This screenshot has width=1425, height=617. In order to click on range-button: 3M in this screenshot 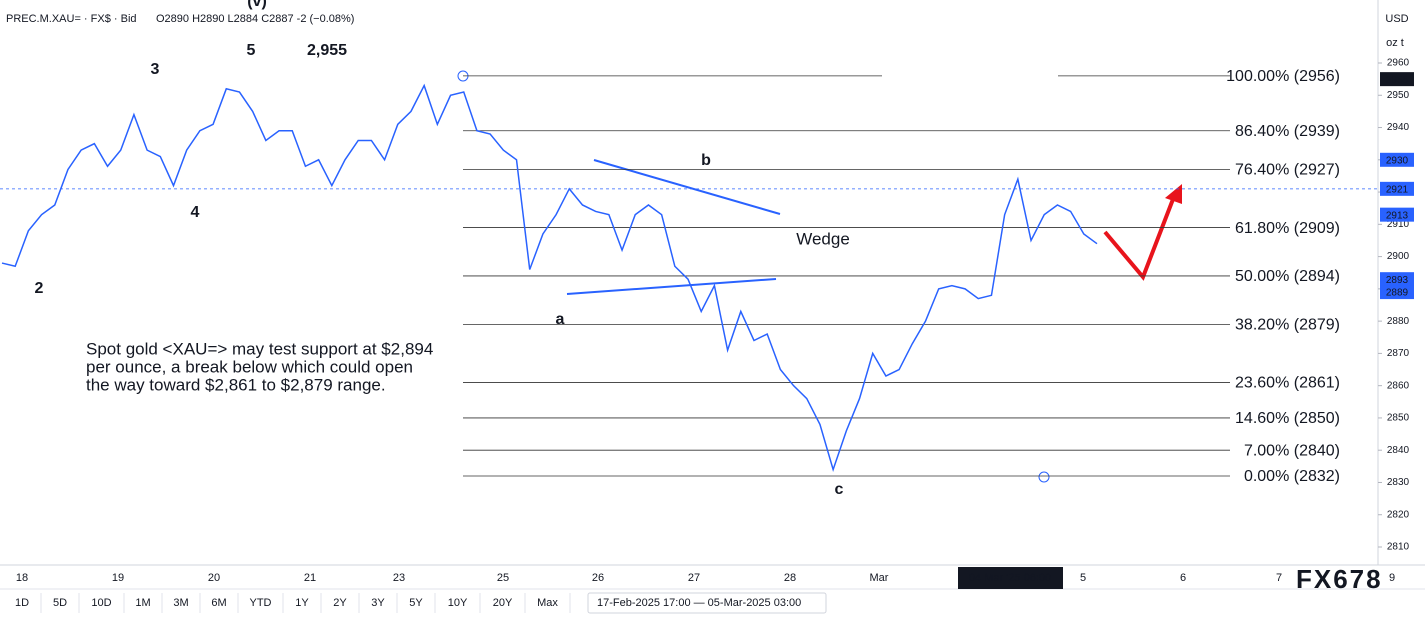, I will do `click(180, 603)`.